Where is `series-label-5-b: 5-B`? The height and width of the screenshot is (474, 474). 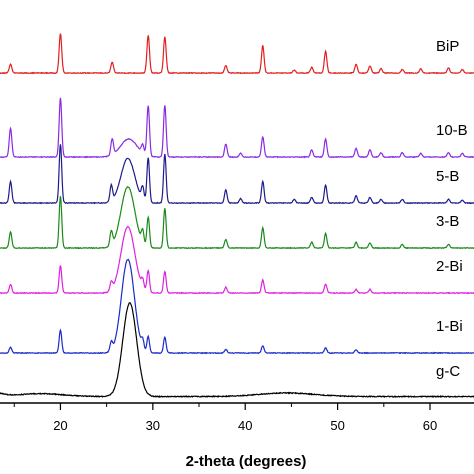
series-label-5-b: 5-B is located at coordinates (447, 176).